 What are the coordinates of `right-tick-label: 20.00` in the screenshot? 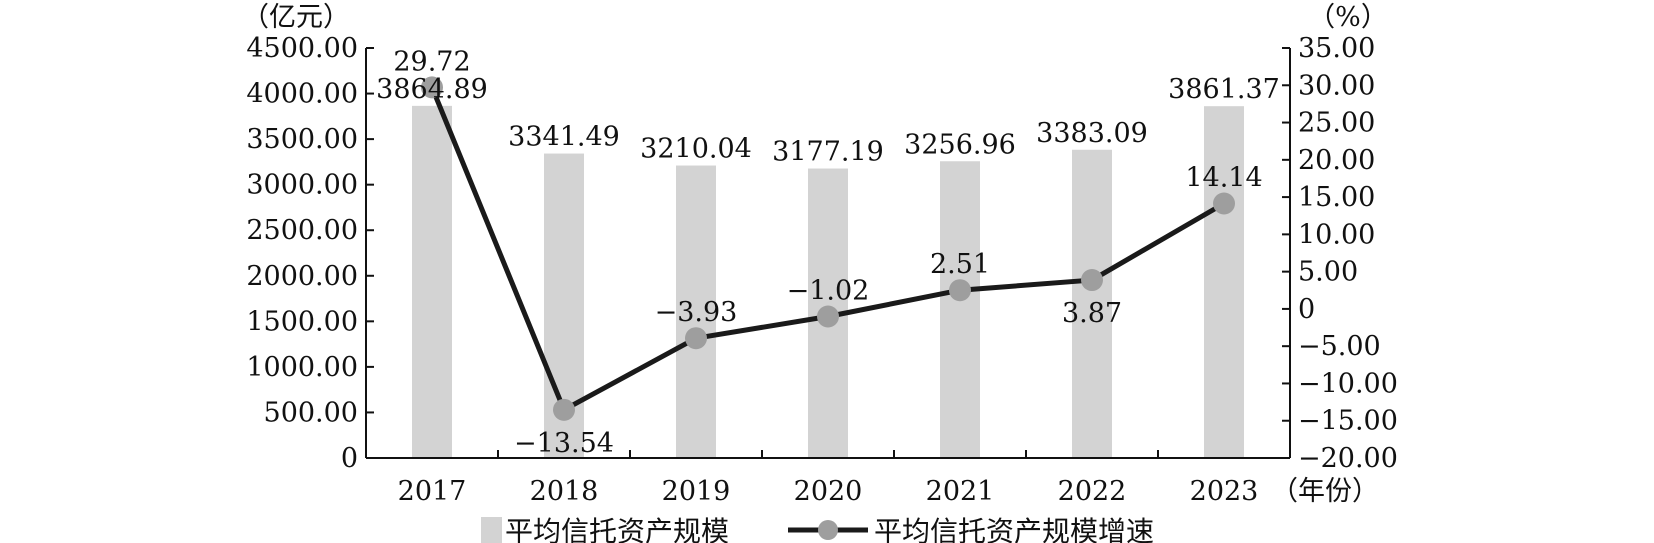 It's located at (1336, 160).